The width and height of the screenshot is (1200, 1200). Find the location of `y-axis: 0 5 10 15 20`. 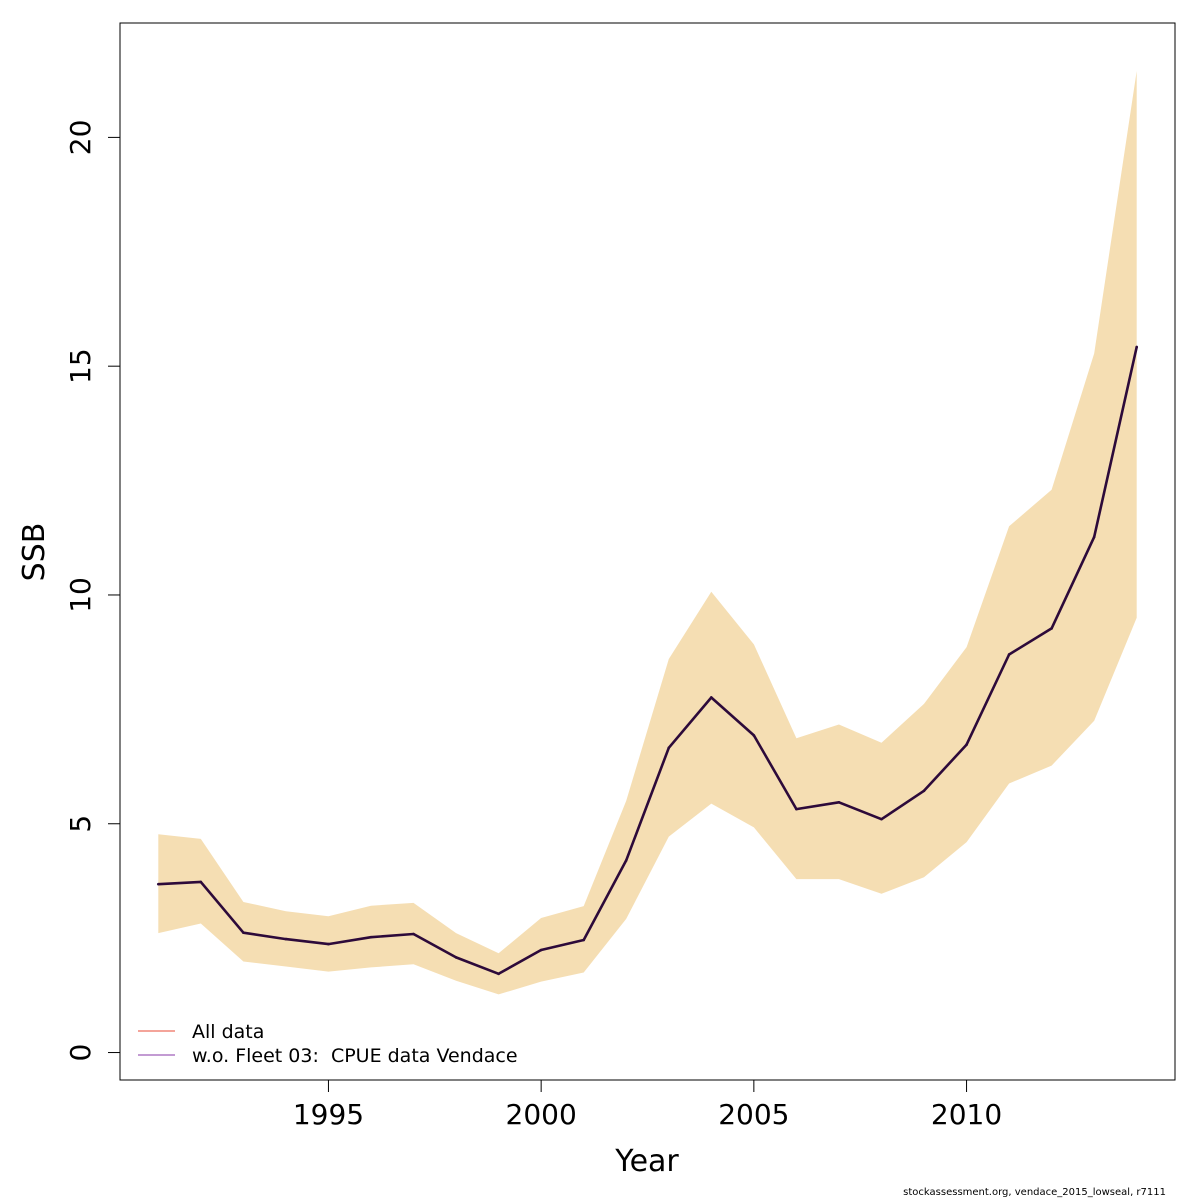

y-axis: 0 5 10 15 20 is located at coordinates (92, 591).